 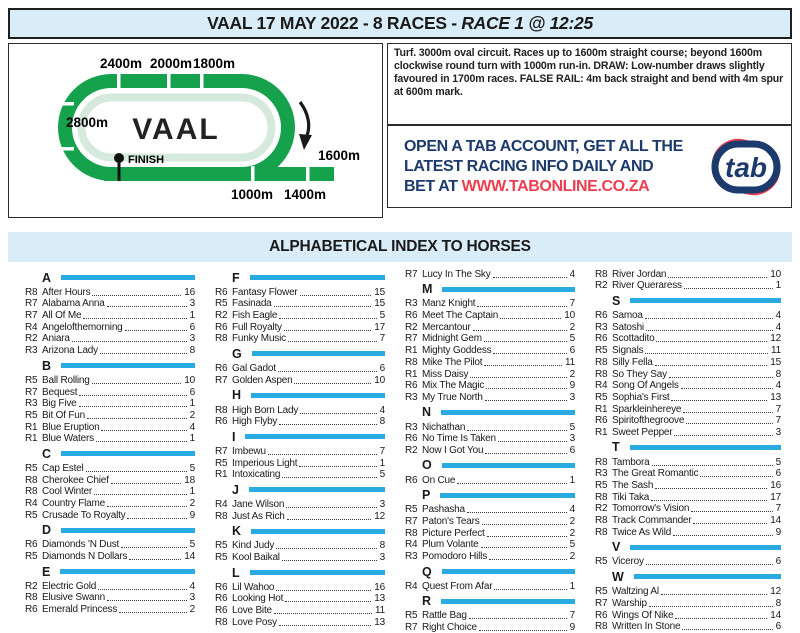 I want to click on horse-name: Emerald Princess, so click(x=80, y=610).